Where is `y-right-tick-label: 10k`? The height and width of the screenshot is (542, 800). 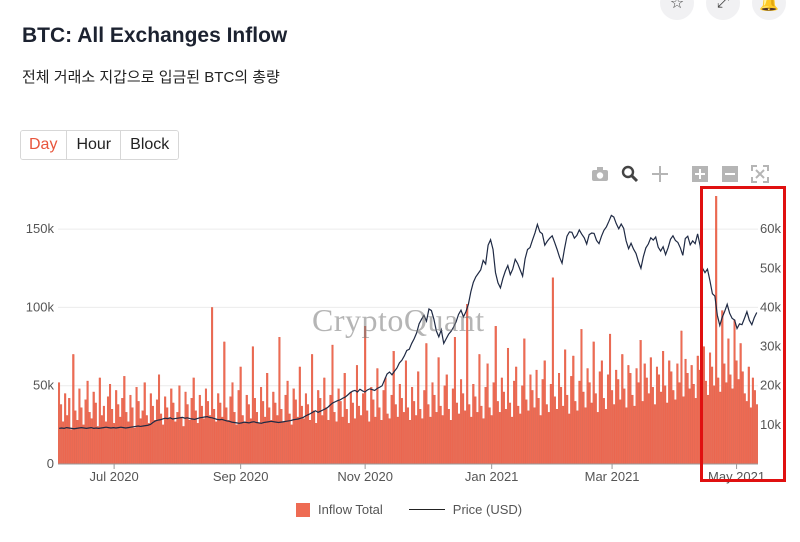 y-right-tick-label: 10k is located at coordinates (770, 424).